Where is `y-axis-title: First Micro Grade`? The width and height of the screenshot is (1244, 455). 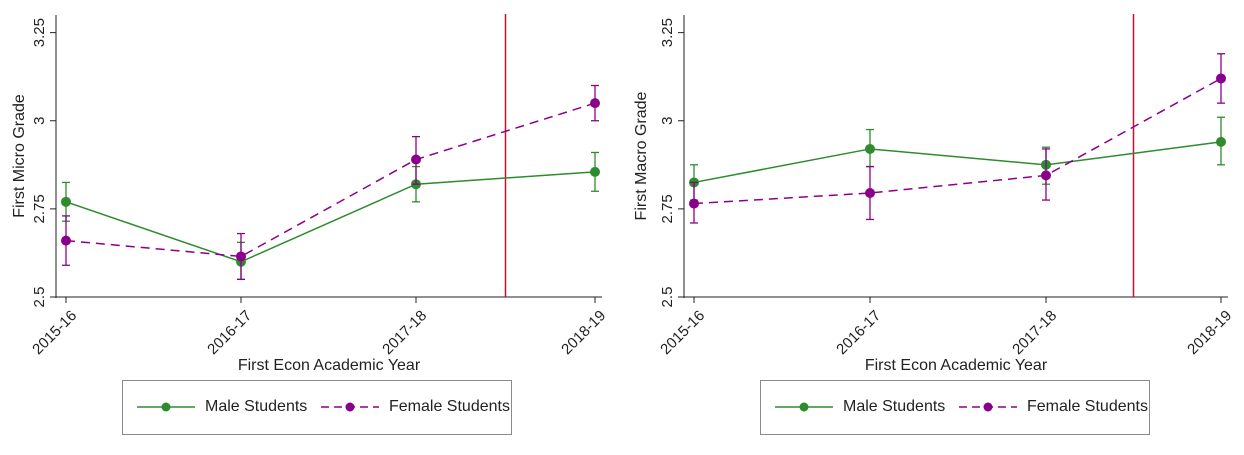 y-axis-title: First Micro Grade is located at coordinates (19, 156).